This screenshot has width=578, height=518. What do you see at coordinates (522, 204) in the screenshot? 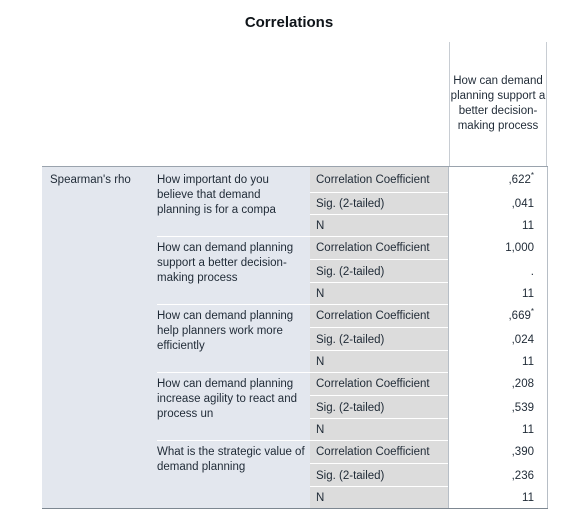
I see `sig-value: ,041` at bounding box center [522, 204].